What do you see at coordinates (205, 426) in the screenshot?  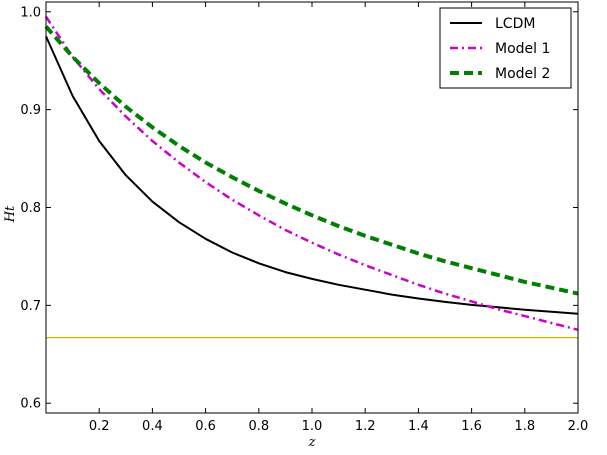 I see `x-tick-label: 0.6` at bounding box center [205, 426].